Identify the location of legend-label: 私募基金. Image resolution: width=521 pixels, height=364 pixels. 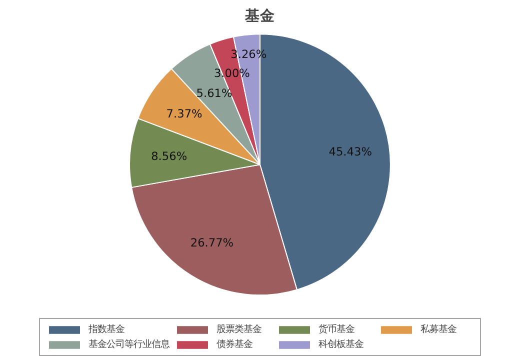
(439, 329).